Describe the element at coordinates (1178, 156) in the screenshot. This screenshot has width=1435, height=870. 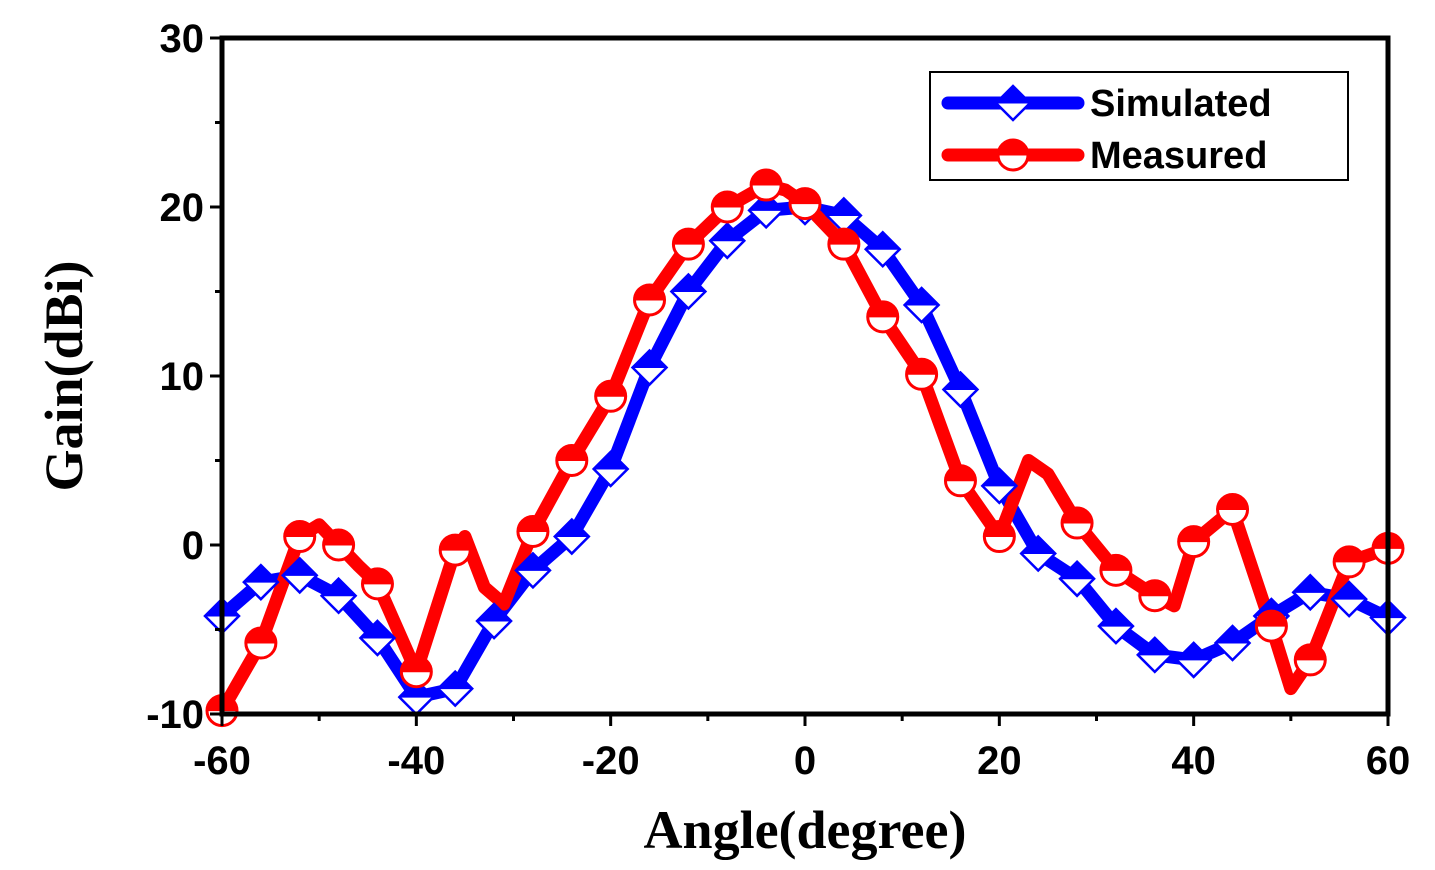
I see `legend-label: Measured` at that location.